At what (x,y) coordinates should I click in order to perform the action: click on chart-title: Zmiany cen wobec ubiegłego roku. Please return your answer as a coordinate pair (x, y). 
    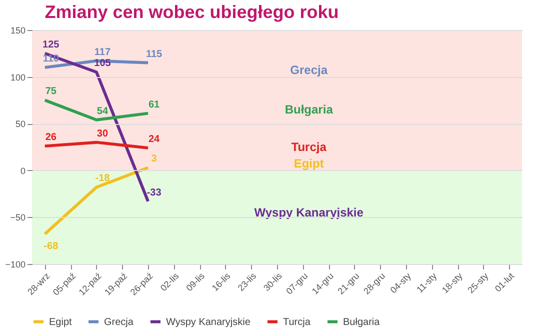
    Looking at the image, I should click on (191, 12).